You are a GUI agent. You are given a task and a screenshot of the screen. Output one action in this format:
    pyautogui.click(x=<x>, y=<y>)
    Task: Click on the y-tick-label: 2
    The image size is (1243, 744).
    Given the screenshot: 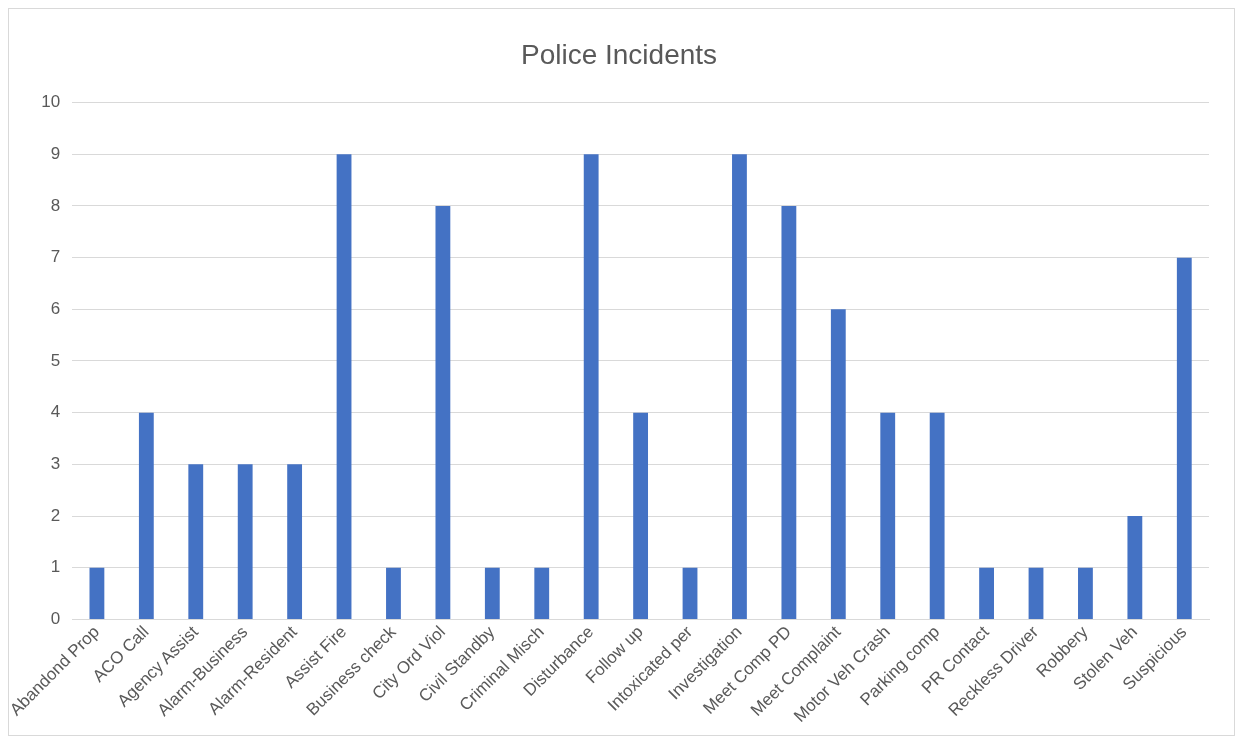 What is the action you would take?
    pyautogui.click(x=55, y=515)
    